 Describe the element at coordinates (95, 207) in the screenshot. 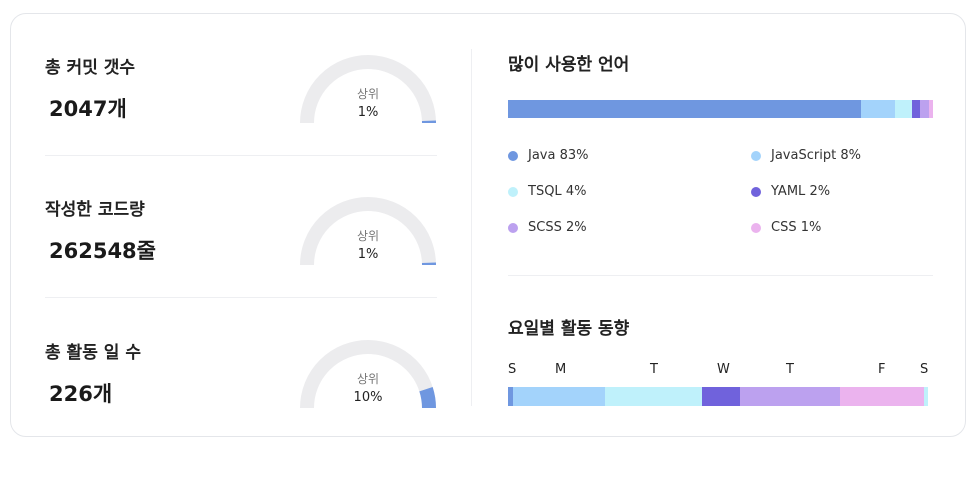

I see `stat-label: 작성한 코드량` at that location.